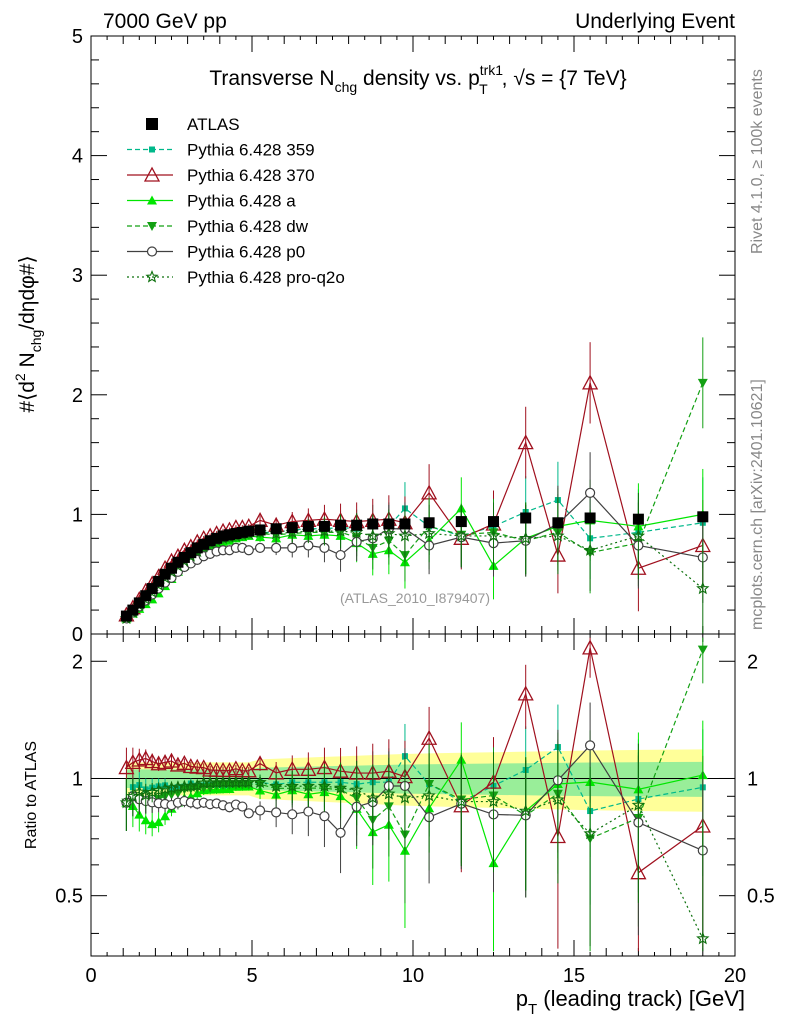 The width and height of the screenshot is (786, 1029). What do you see at coordinates (757, 161) in the screenshot?
I see `rivet-label: Rivet 4.1.0, ≥ 100k events` at bounding box center [757, 161].